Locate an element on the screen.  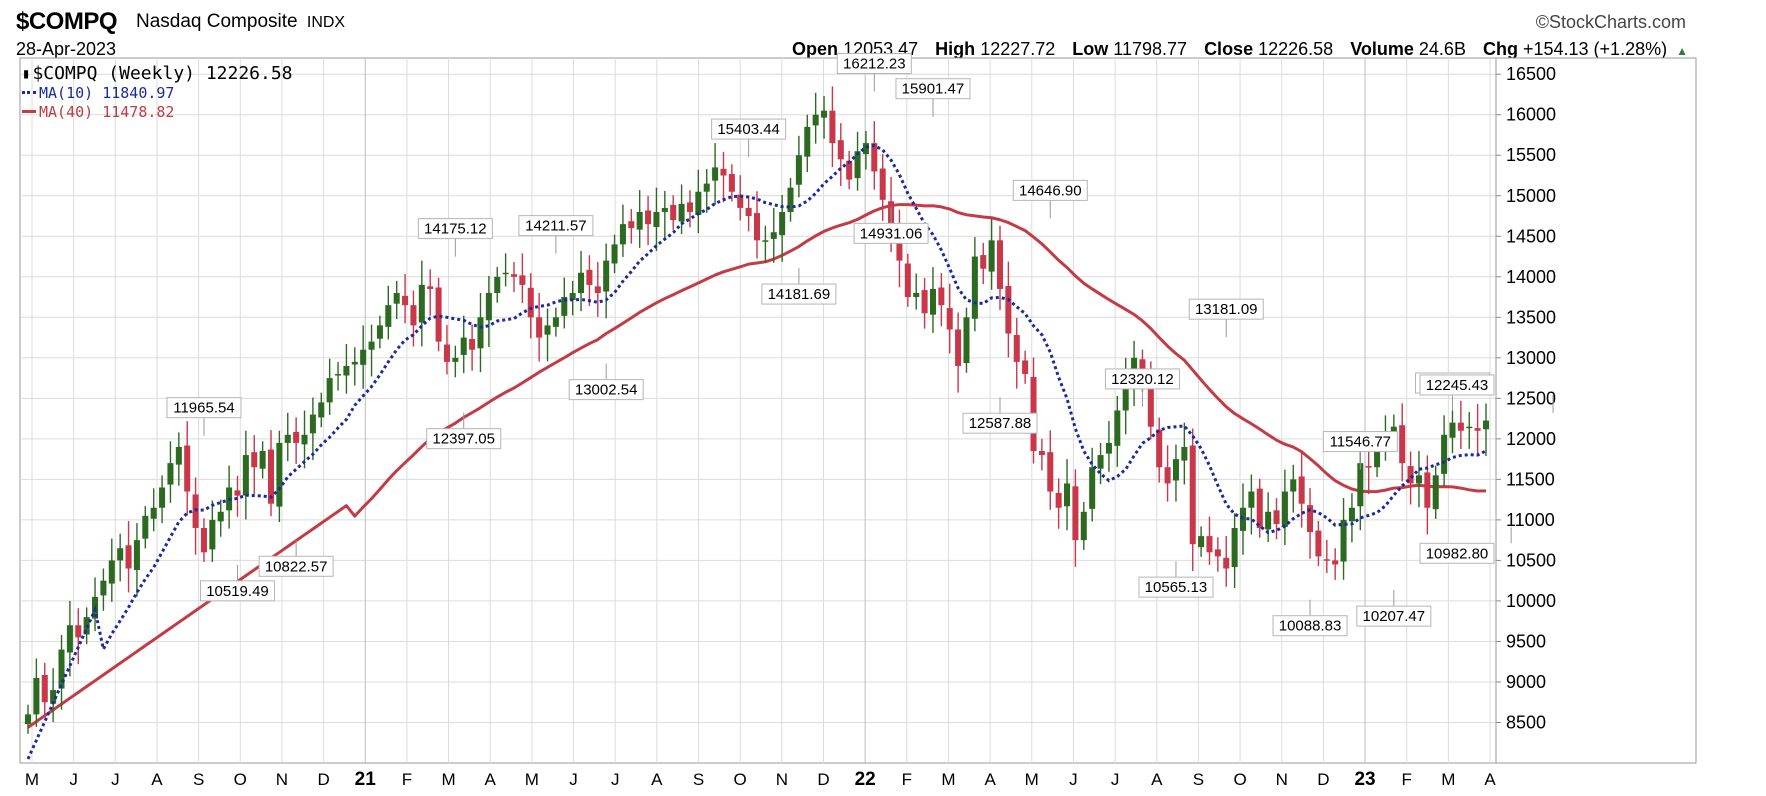
annotation-label: 10088.83 is located at coordinates (1310, 626).